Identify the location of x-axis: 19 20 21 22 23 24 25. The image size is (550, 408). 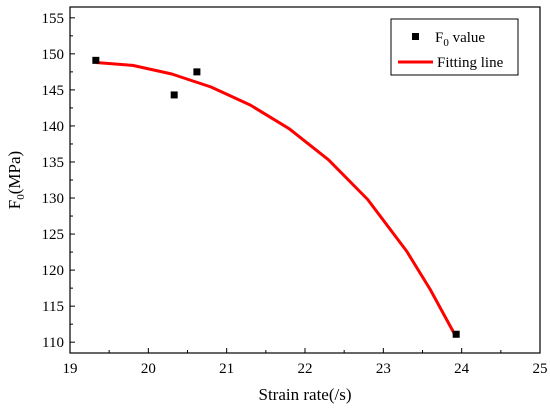
(305, 362).